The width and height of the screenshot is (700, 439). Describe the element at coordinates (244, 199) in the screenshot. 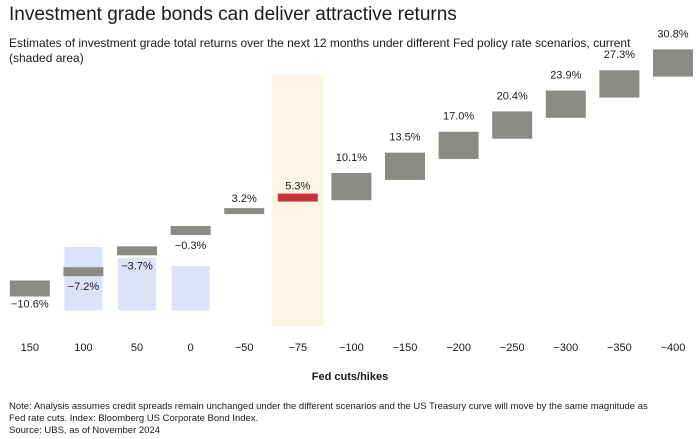

I see `data-label: 3.2%` at that location.